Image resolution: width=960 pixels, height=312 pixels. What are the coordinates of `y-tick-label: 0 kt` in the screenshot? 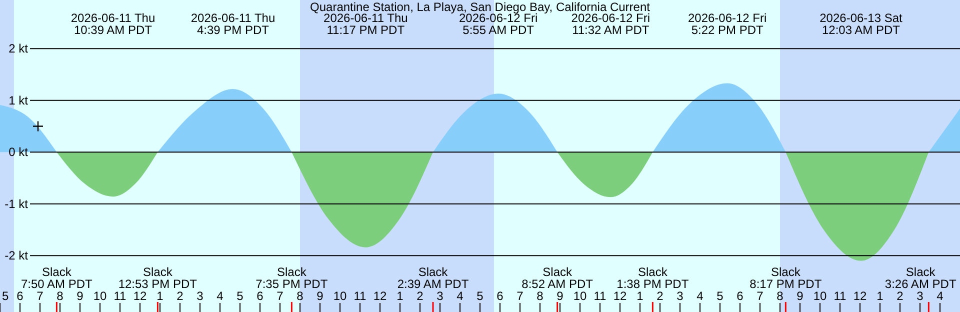 It's located at (18, 152).